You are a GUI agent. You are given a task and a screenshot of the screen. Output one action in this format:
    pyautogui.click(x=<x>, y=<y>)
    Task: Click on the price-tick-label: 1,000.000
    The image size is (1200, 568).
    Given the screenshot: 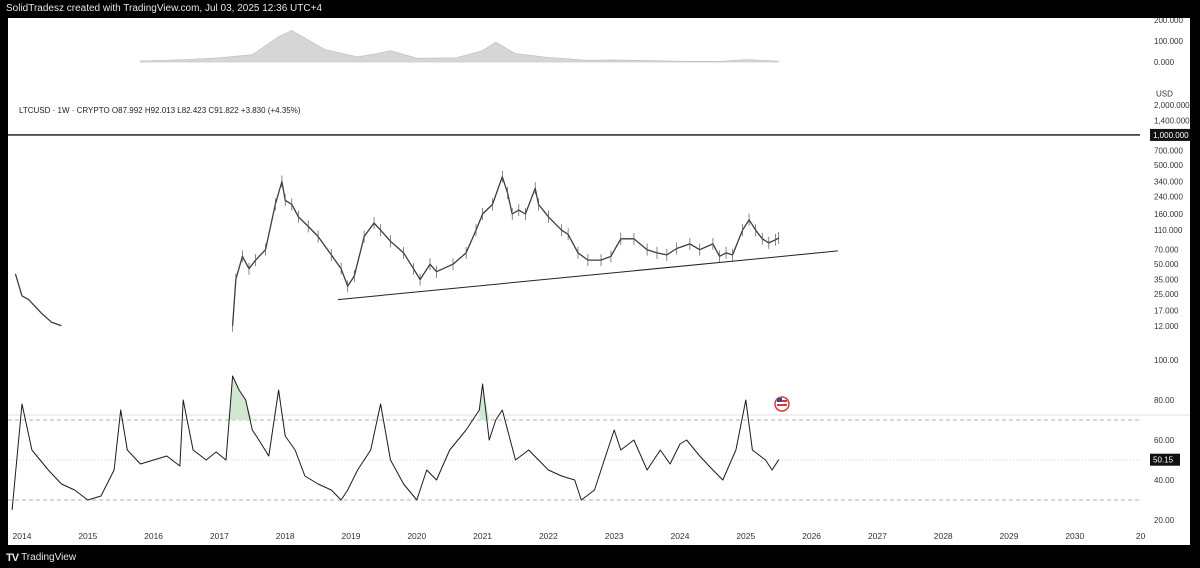 What is the action you would take?
    pyautogui.click(x=1171, y=135)
    